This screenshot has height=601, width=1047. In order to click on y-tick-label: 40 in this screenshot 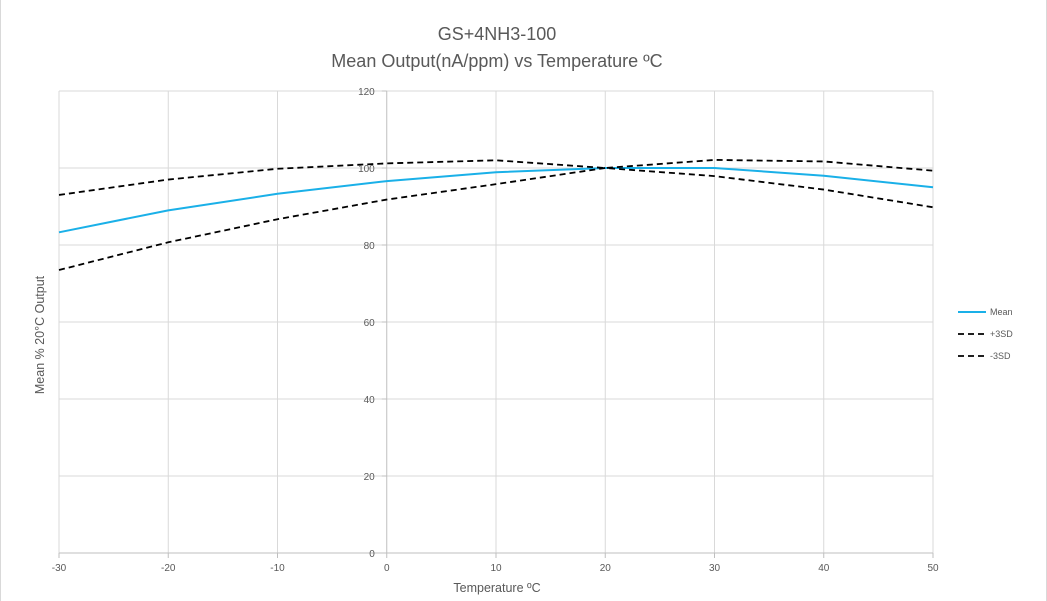, I will do `click(370, 400)`.